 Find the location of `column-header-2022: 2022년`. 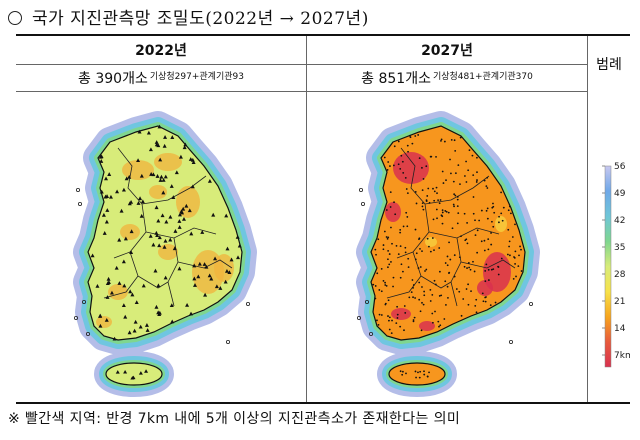

column-header-2022: 2022년 is located at coordinates (161, 50).